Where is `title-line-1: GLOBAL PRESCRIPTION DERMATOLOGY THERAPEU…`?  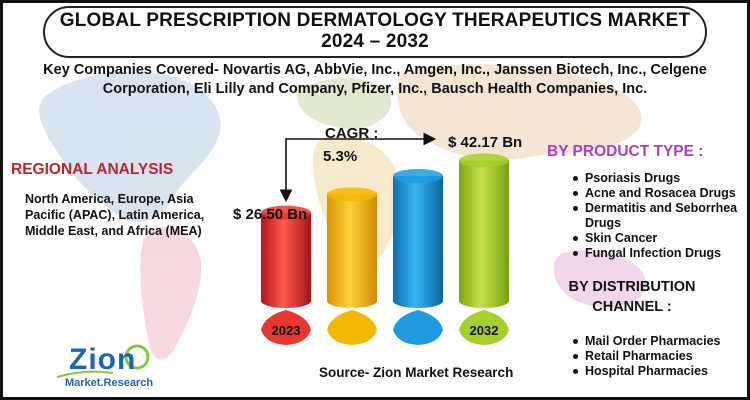
title-line-1: GLOBAL PRESCRIPTION DERMATOLOGY THERAPEU… is located at coordinates (375, 20).